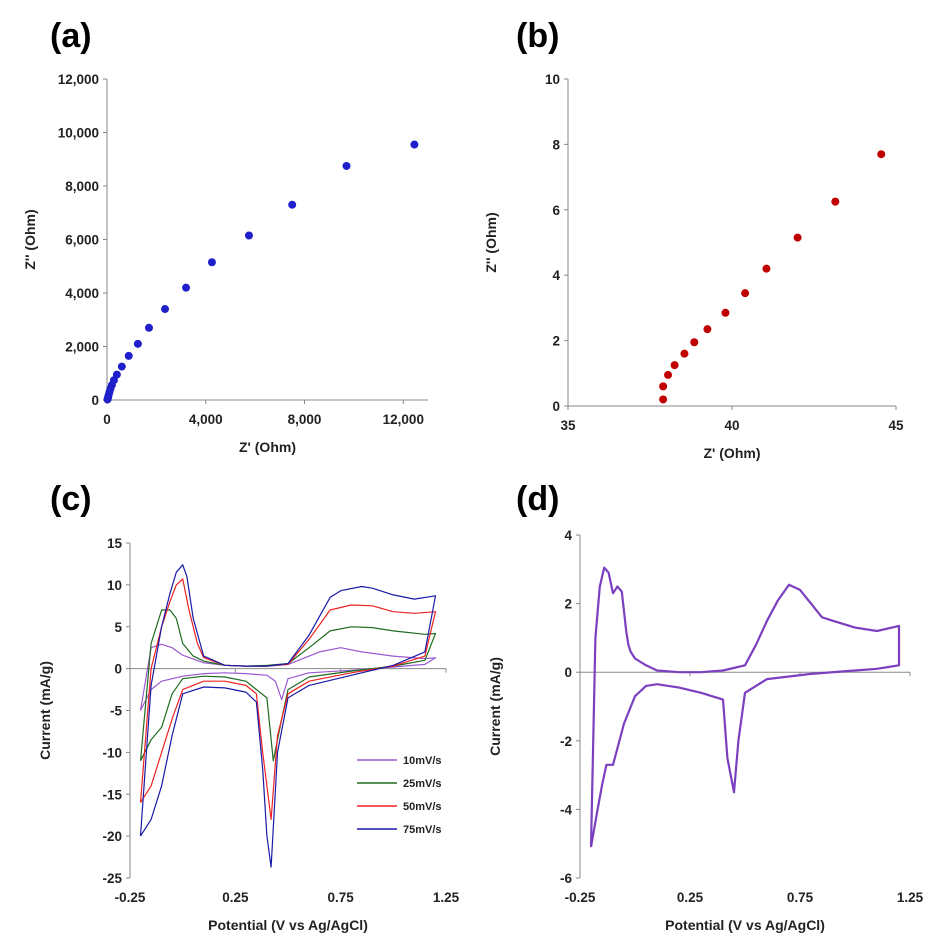 The width and height of the screenshot is (950, 951). What do you see at coordinates (745, 707) in the screenshot?
I see `cv-curve-cv` at bounding box center [745, 707].